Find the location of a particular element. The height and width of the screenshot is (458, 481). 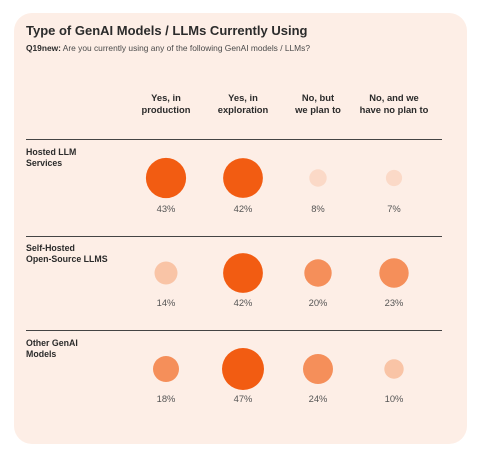

row-label-hosted-llm: Hosted LLM Services is located at coordinates (51, 157).